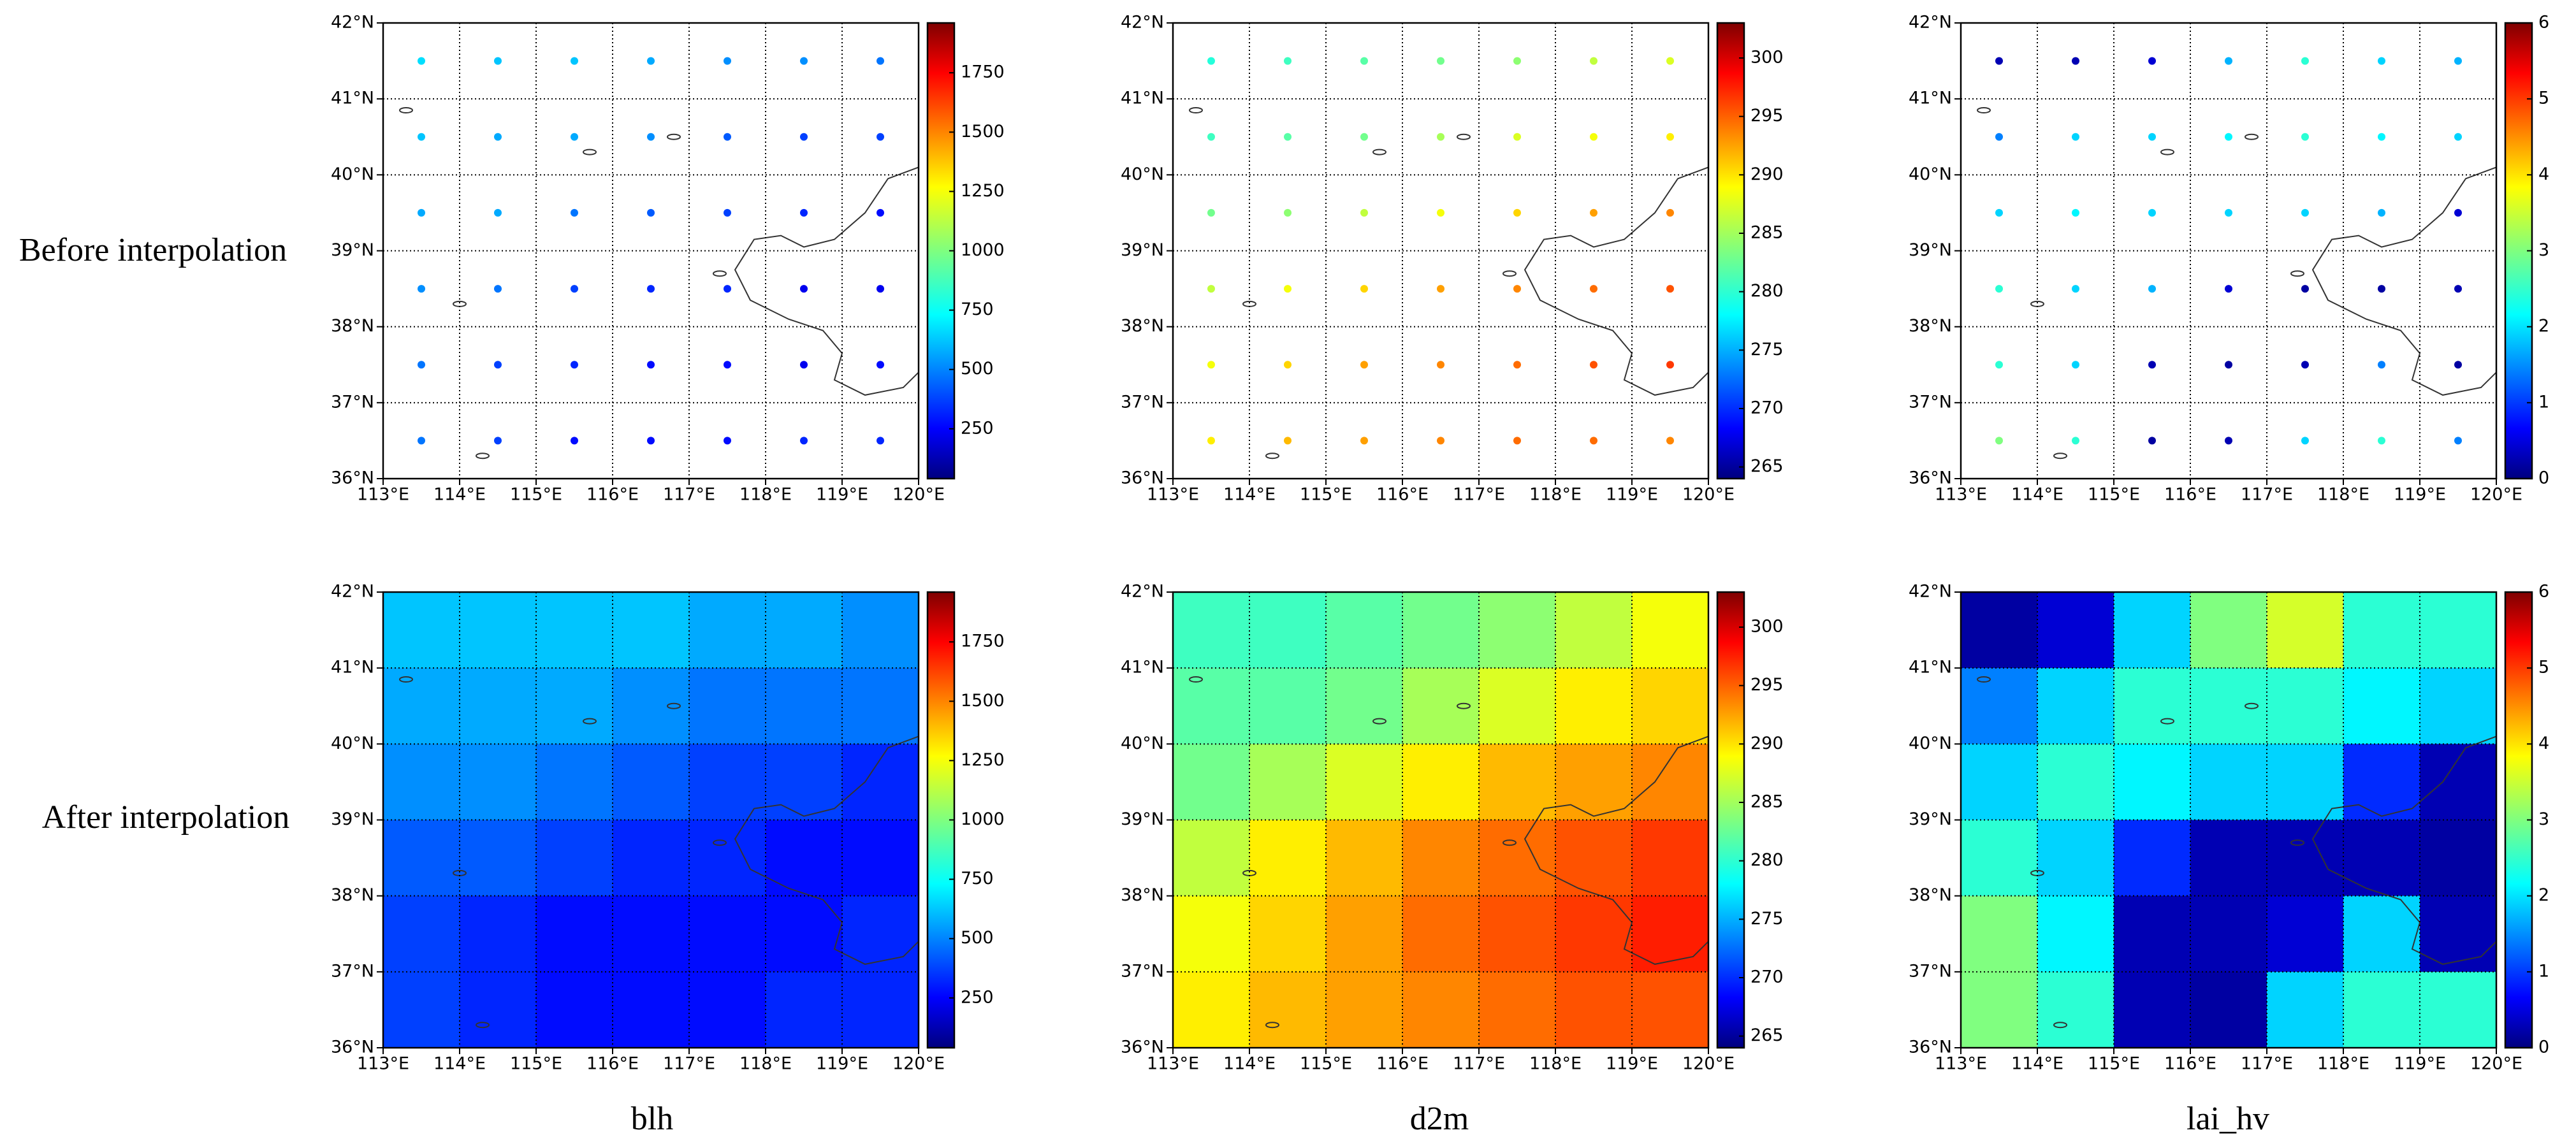  Describe the element at coordinates (2343, 495) in the screenshot. I see `x-tick-label: 118°E` at that location.